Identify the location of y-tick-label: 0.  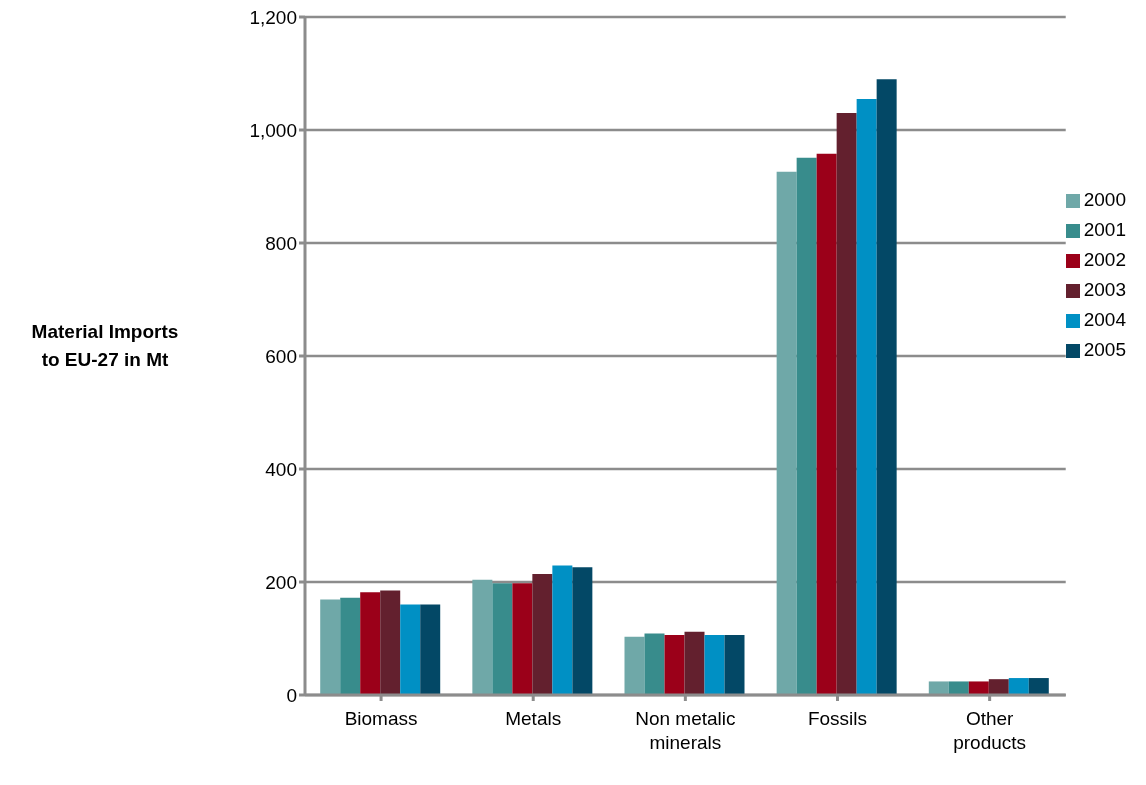
(291, 695).